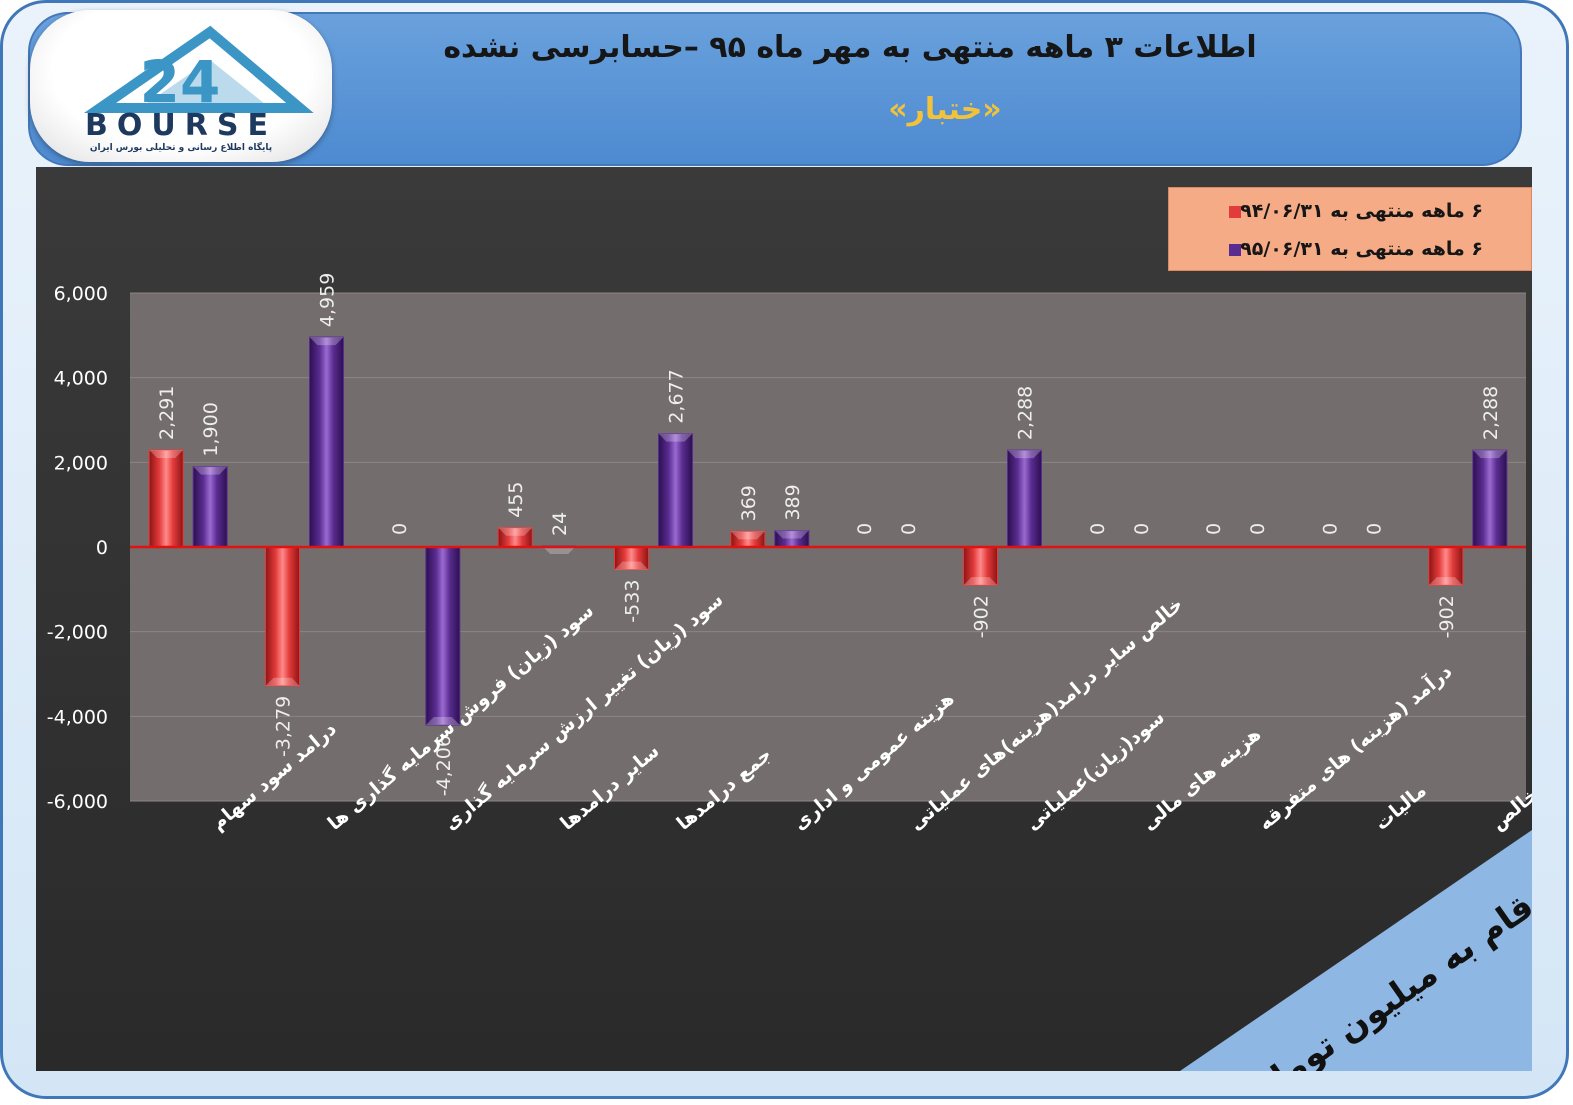 The width and height of the screenshot is (1573, 1105). Describe the element at coordinates (81, 294) in the screenshot. I see `y-tick-label: 6,000` at that location.